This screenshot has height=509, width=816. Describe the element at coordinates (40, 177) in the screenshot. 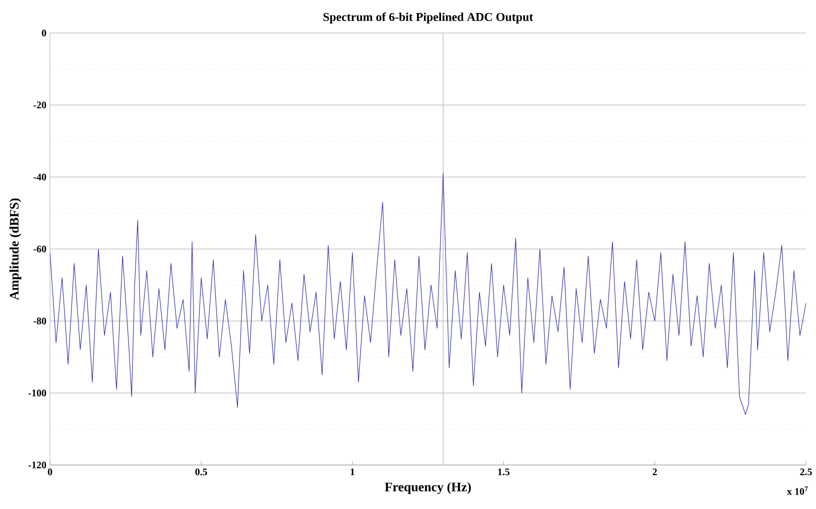

I see `y-tick-label: -40` at that location.